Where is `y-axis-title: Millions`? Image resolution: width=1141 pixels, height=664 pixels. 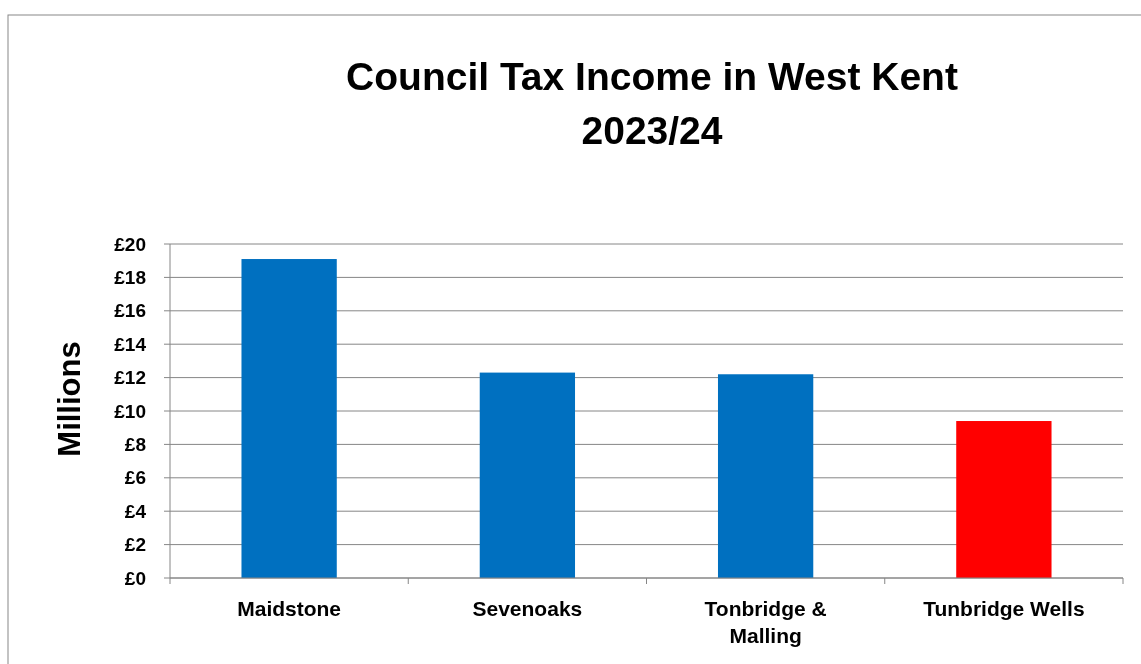
y-axis-title: Millions is located at coordinates (69, 399).